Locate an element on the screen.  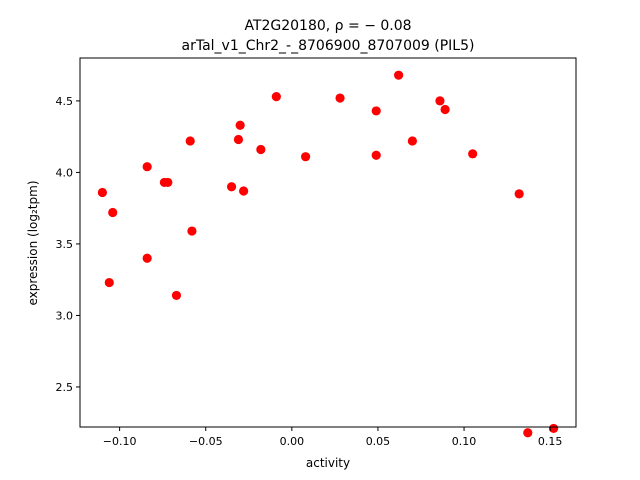
chart-subtitle: arTal_v1_Chr2_-_8706900_8707009 (PIL5) is located at coordinates (328, 46).